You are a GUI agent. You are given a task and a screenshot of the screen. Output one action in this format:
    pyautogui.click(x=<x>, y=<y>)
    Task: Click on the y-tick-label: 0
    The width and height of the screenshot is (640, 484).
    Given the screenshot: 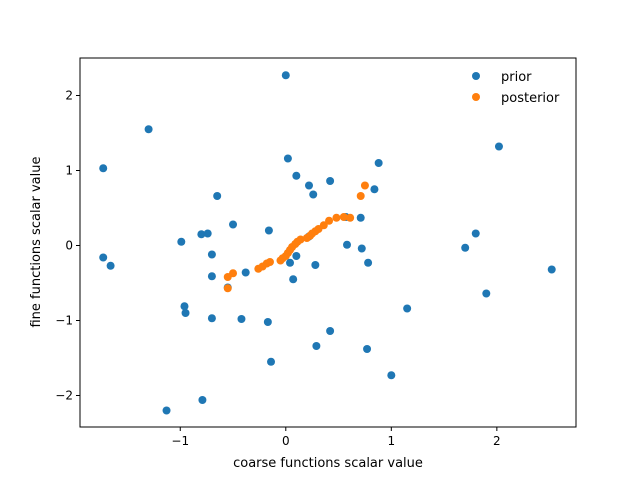 What is the action you would take?
    pyautogui.click(x=69, y=246)
    